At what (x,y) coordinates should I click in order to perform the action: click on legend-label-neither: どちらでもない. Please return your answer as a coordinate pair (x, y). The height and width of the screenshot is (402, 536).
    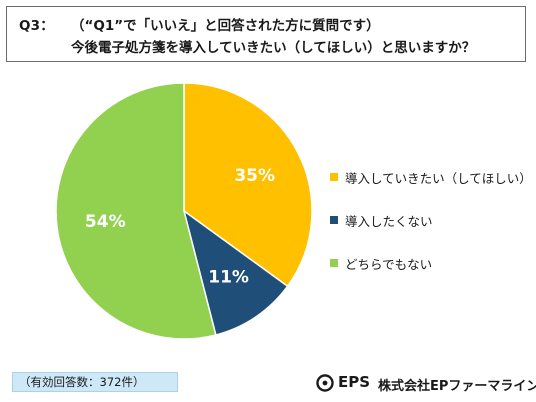
    Looking at the image, I should click on (389, 264).